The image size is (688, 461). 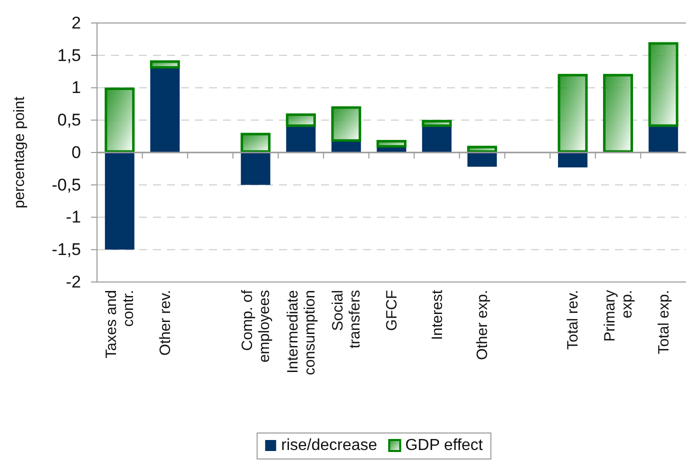 What do you see at coordinates (76, 152) in the screenshot?
I see `y-tick-label: 0` at bounding box center [76, 152].